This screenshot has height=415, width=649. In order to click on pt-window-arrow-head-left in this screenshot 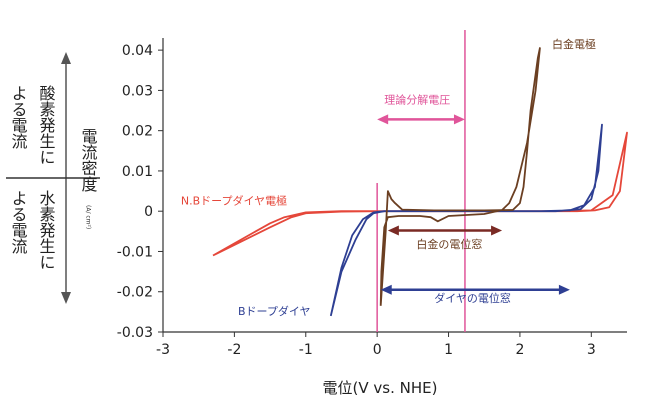, I will do `click(393, 230)`.